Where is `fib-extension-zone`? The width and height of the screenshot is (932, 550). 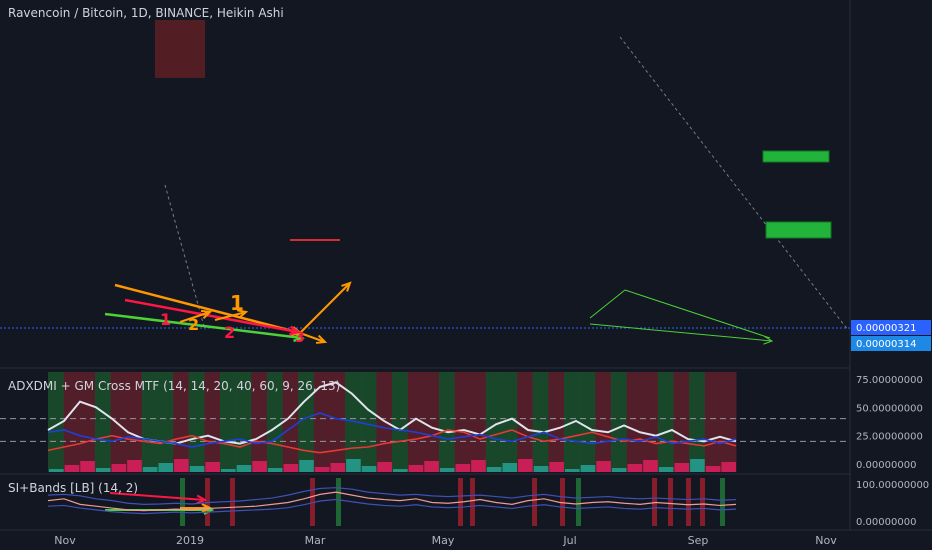 fib-extension-zone is located at coordinates (180, 49).